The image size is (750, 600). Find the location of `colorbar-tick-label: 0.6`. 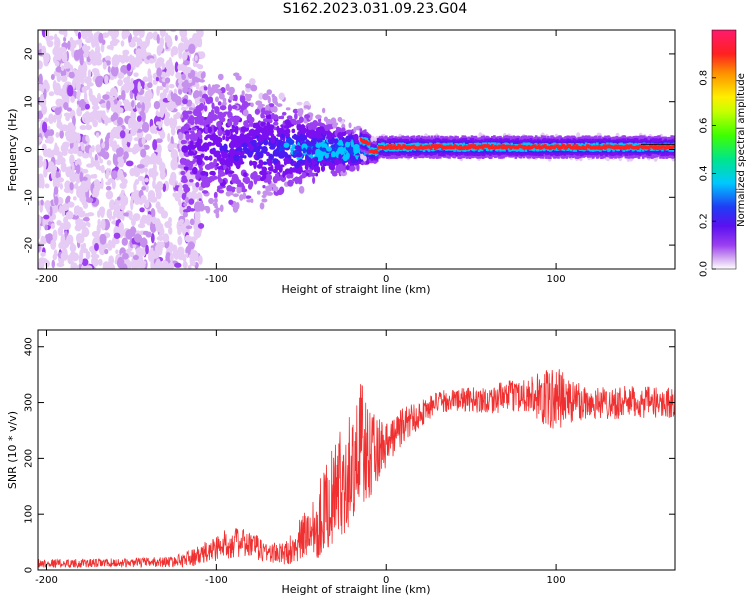

colorbar-tick-label: 0.6 is located at coordinates (704, 126).